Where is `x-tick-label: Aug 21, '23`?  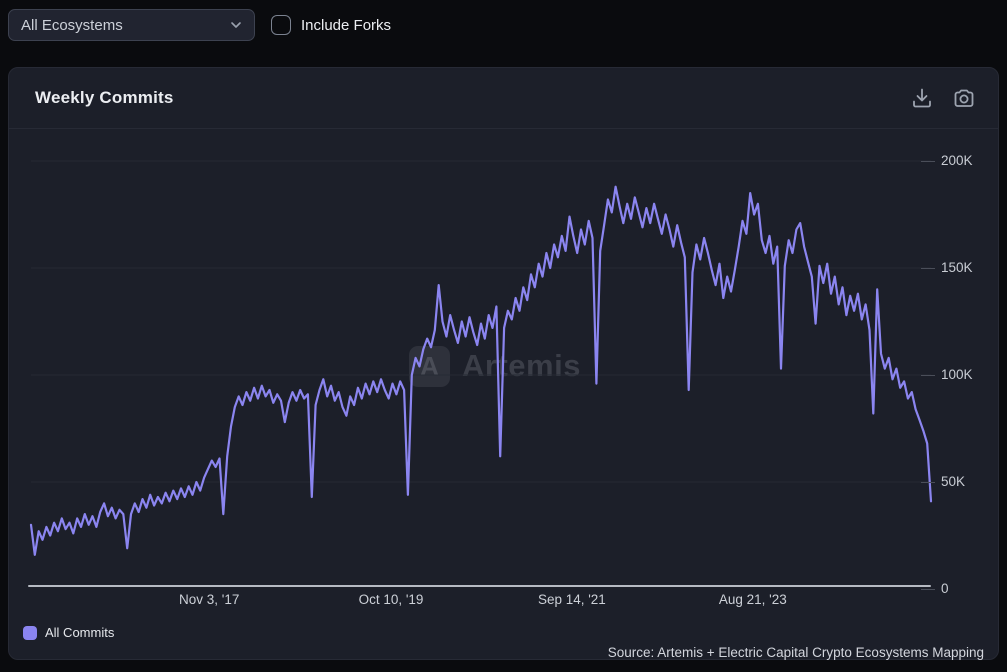
x-tick-label: Aug 21, '23 is located at coordinates (752, 599).